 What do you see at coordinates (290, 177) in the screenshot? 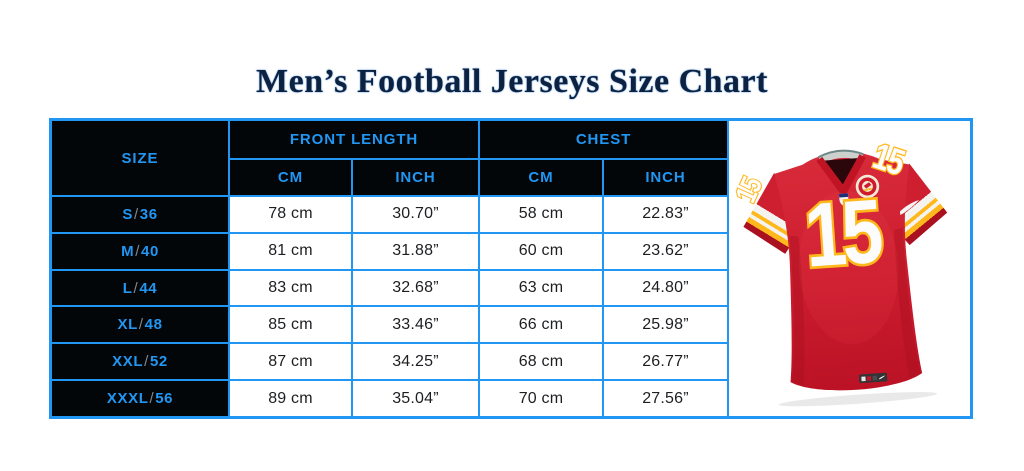
I see `subheader-front-cm: CM` at bounding box center [290, 177].